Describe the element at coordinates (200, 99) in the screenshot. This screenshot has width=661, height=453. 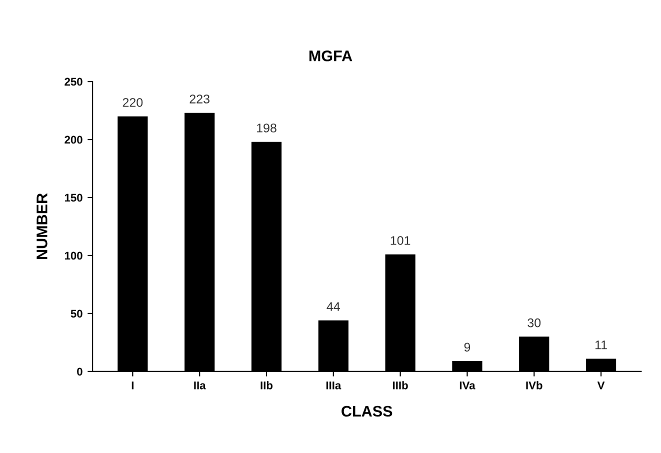
I see `data-label: 223` at that location.